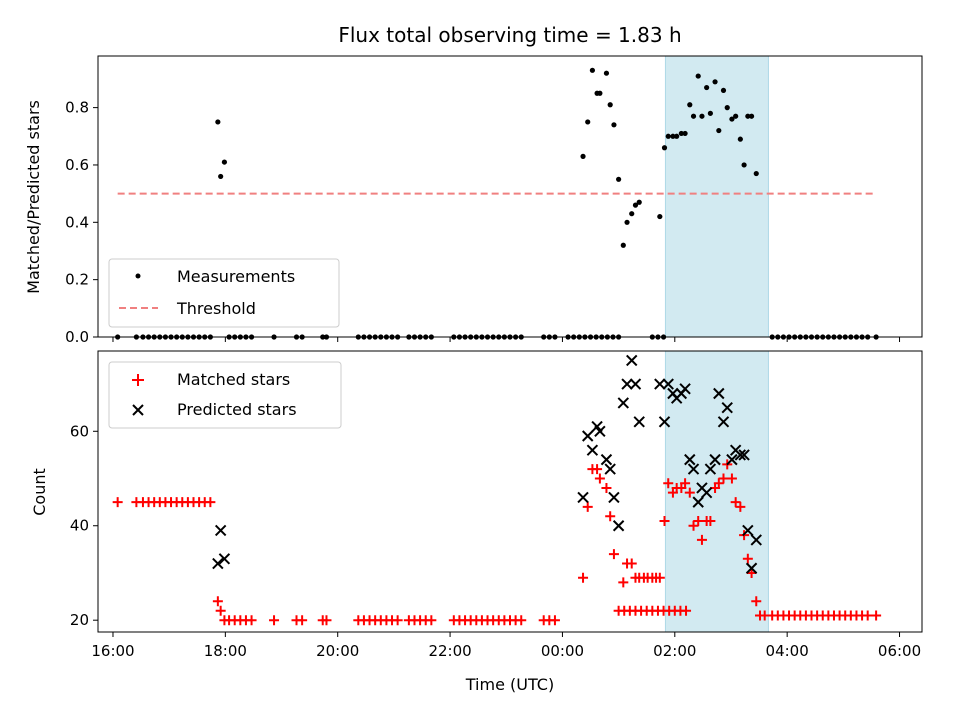 Image resolution: width=960 pixels, height=720 pixels. I want to click on x-tick-label: 02:00, so click(674, 651).